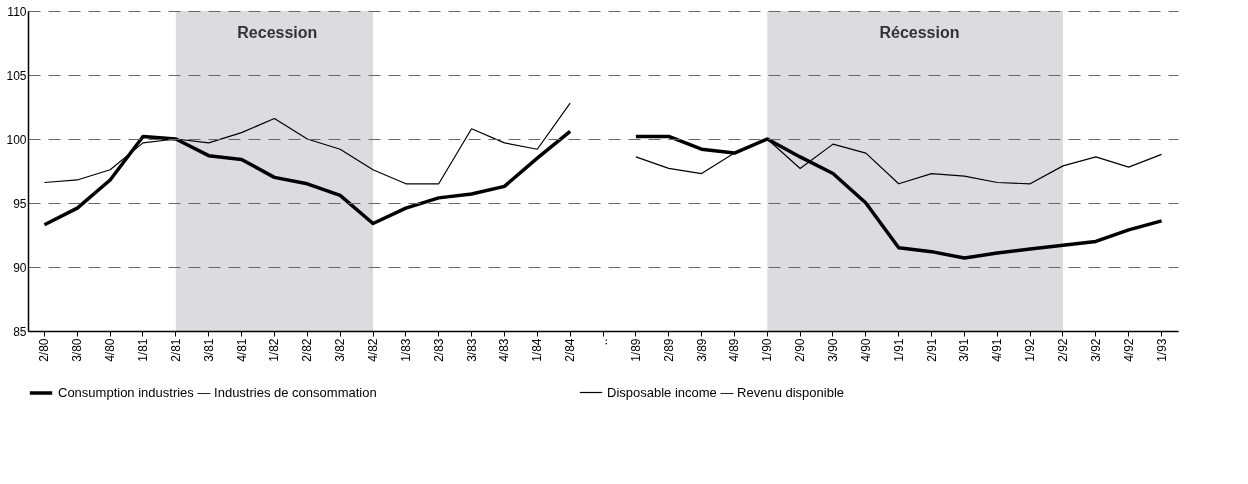  Describe the element at coordinates (800, 350) in the screenshot. I see `x-tick-label: 2/90` at that location.